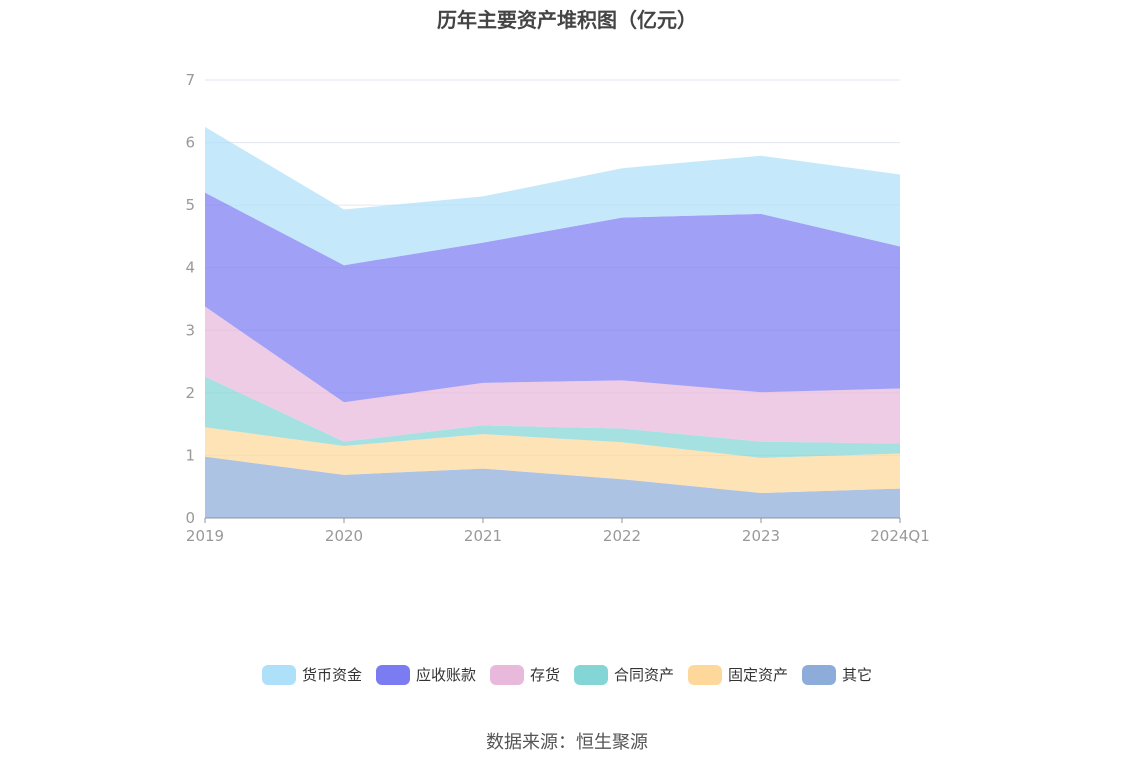  What do you see at coordinates (190, 330) in the screenshot?
I see `y-tick-label: 3` at bounding box center [190, 330].